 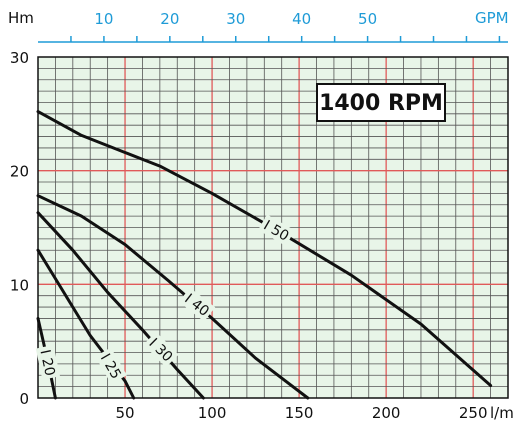 I want to click on bottom-axis-unit: l/m, so click(x=502, y=413).